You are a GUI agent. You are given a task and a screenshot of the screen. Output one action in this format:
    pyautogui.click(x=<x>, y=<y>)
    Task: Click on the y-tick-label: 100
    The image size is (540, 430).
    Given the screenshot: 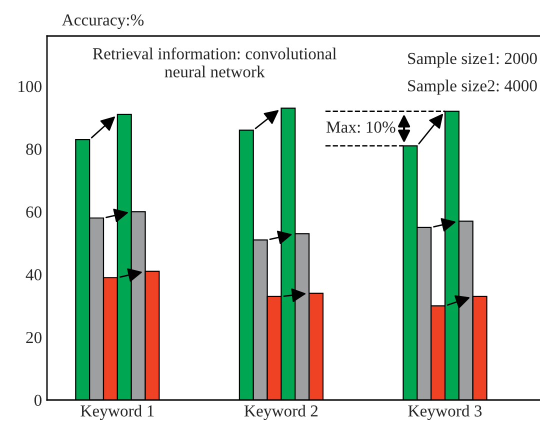 What is the action you would take?
    pyautogui.click(x=30, y=86)
    